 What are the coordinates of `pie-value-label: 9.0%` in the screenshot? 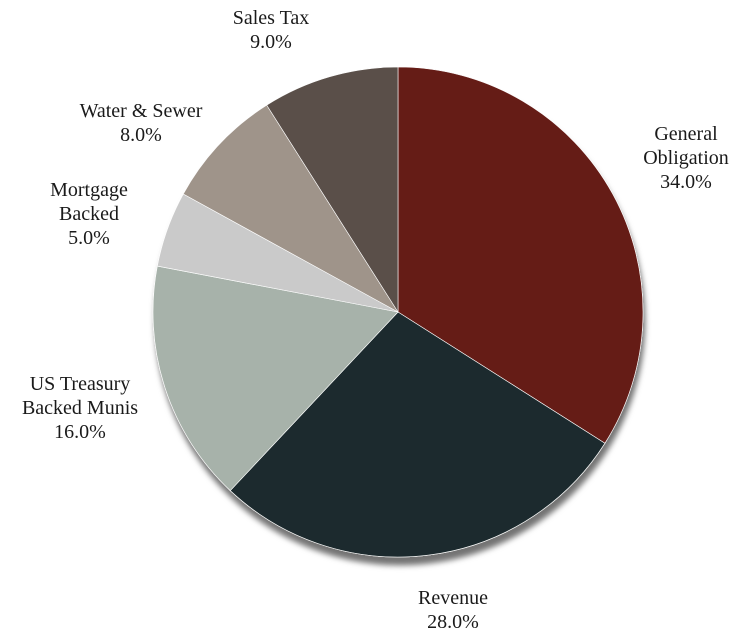 It's located at (271, 42).